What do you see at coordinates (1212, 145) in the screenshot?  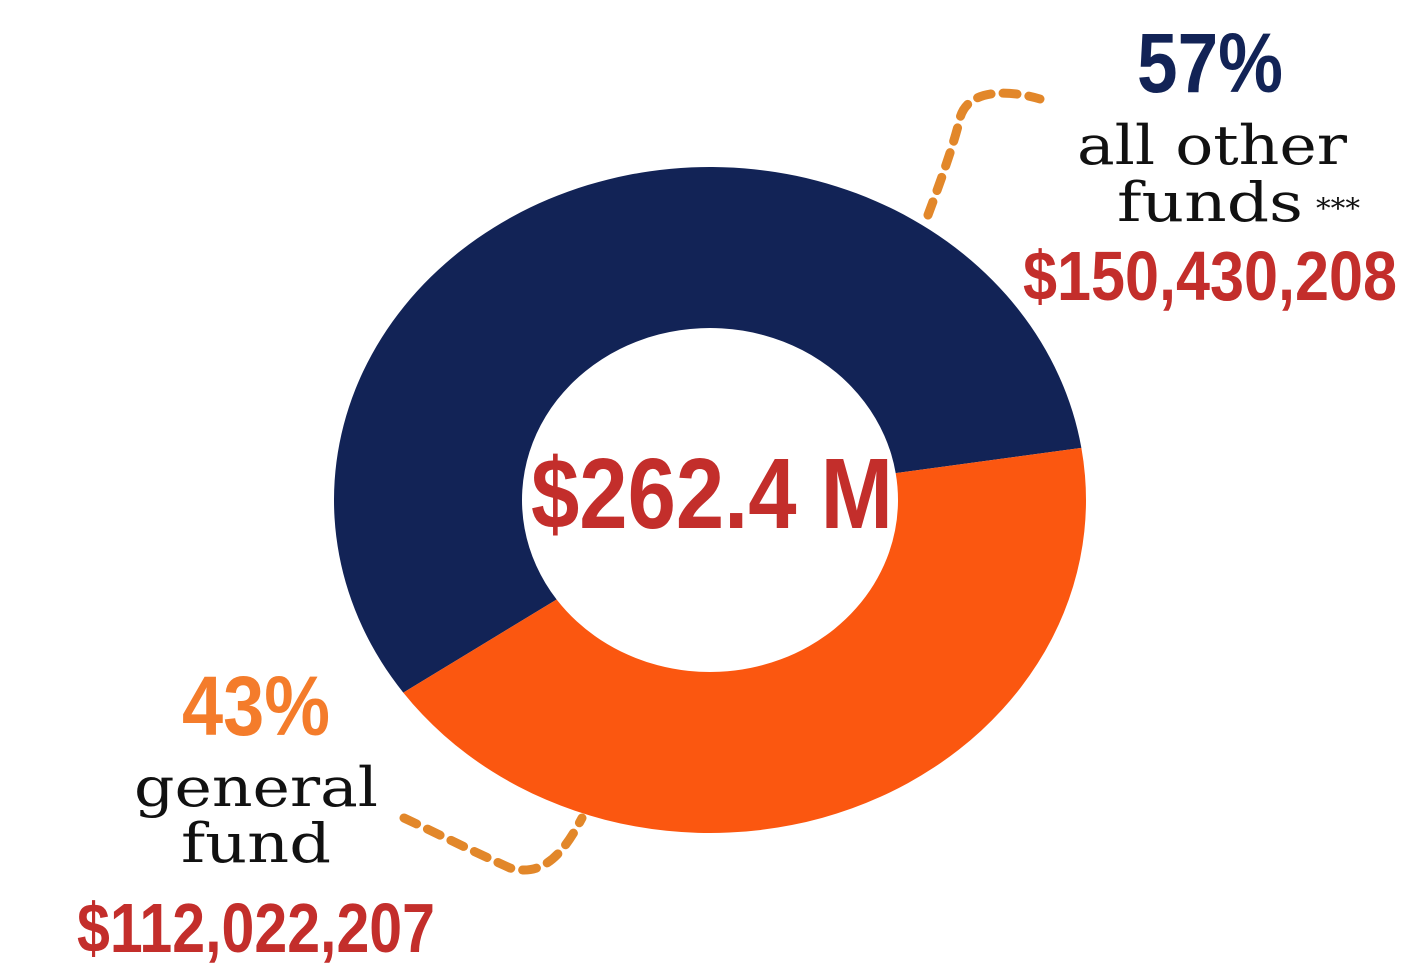 I see `category-label-all-other-funds-line1: all other` at bounding box center [1212, 145].